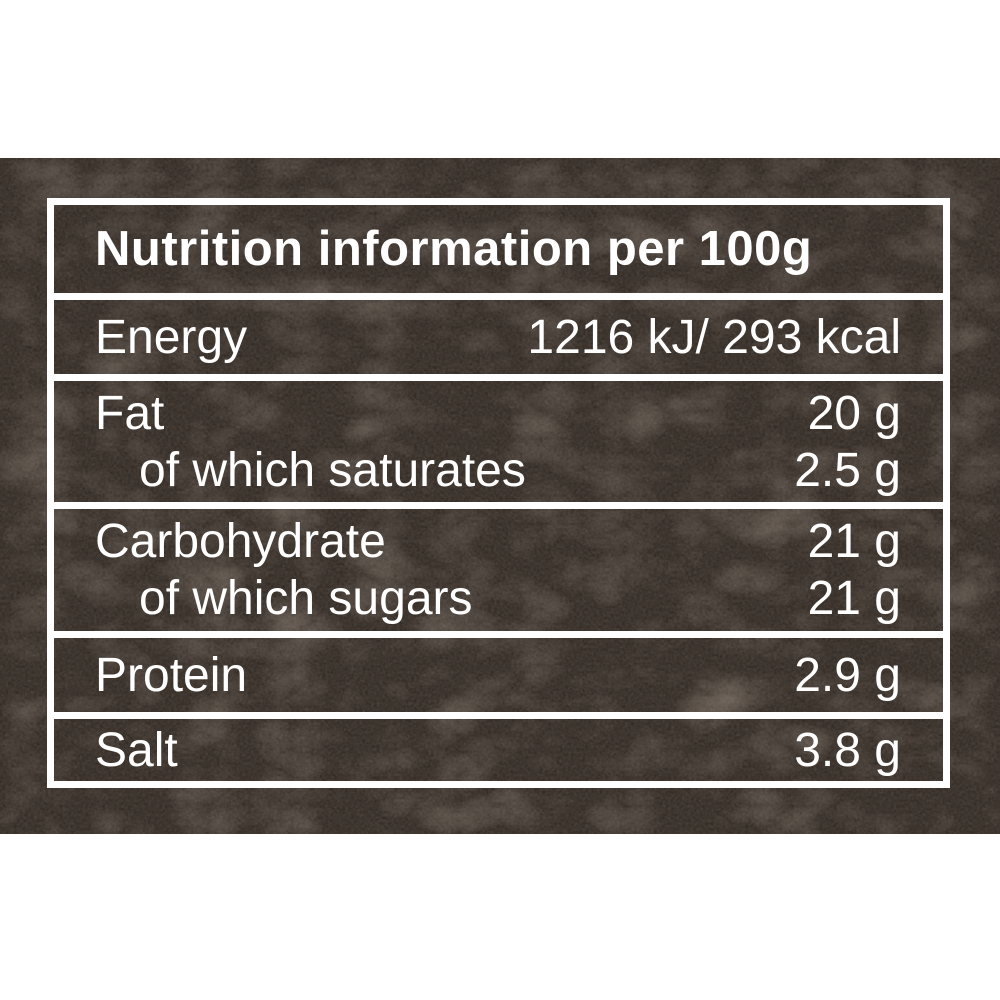  Describe the element at coordinates (171, 337) in the screenshot. I see `nutrient-label: Energy` at that location.